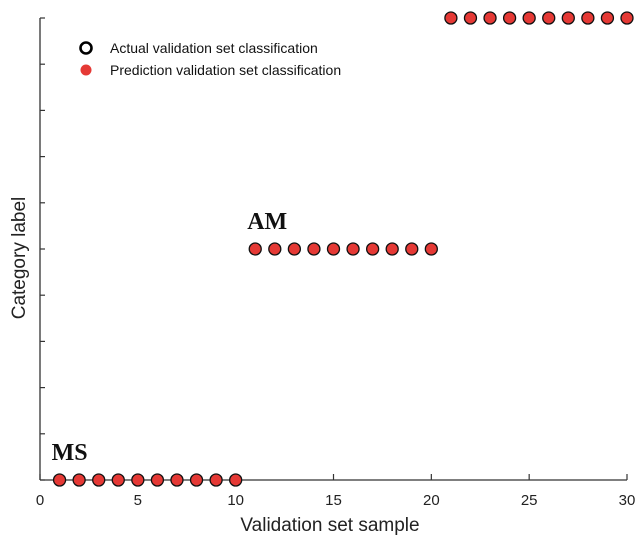 The image size is (636, 535). I want to click on legend-prediction-label: Prediction validation set classification, so click(225, 70).